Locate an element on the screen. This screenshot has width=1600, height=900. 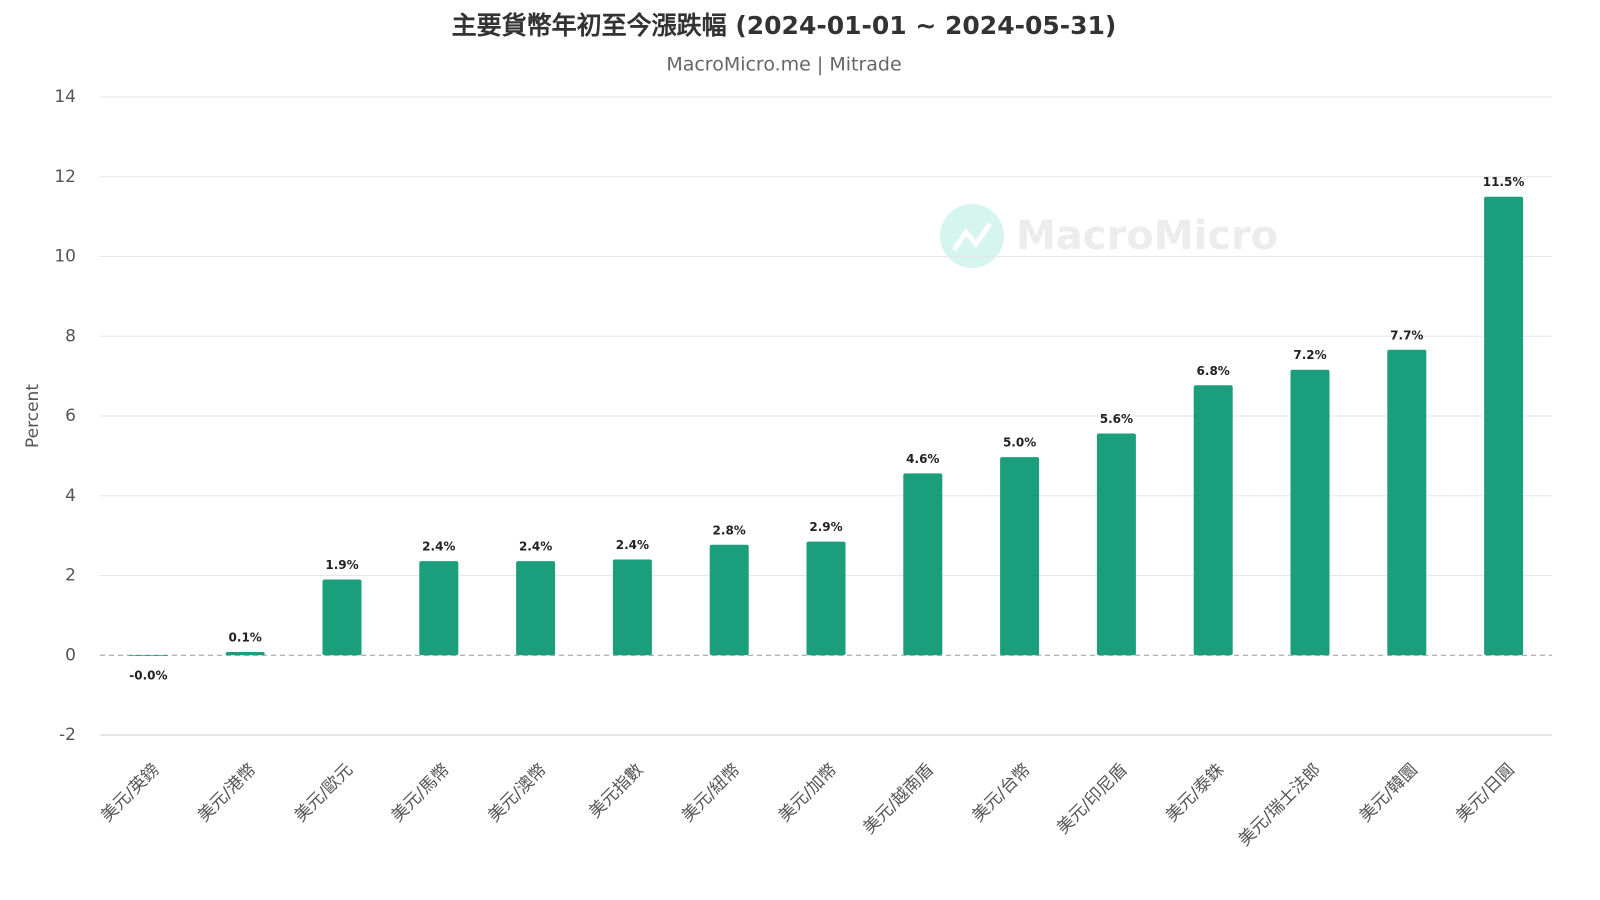
data-label: 7.2% is located at coordinates (1309, 355).